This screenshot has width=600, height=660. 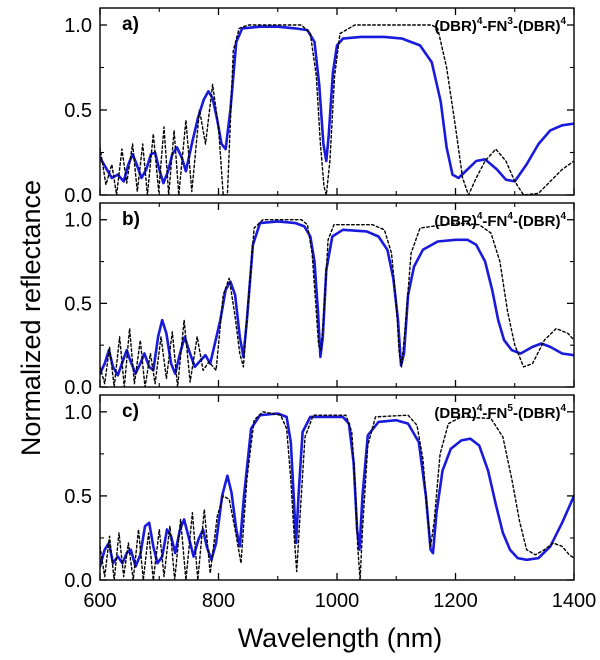 I want to click on y-axis-title: Normalized reflectance, so click(x=31, y=318).